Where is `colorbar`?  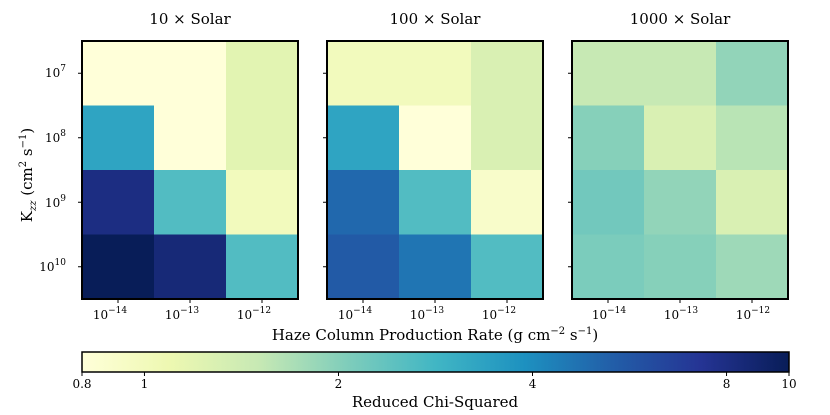 colorbar is located at coordinates (435, 362).